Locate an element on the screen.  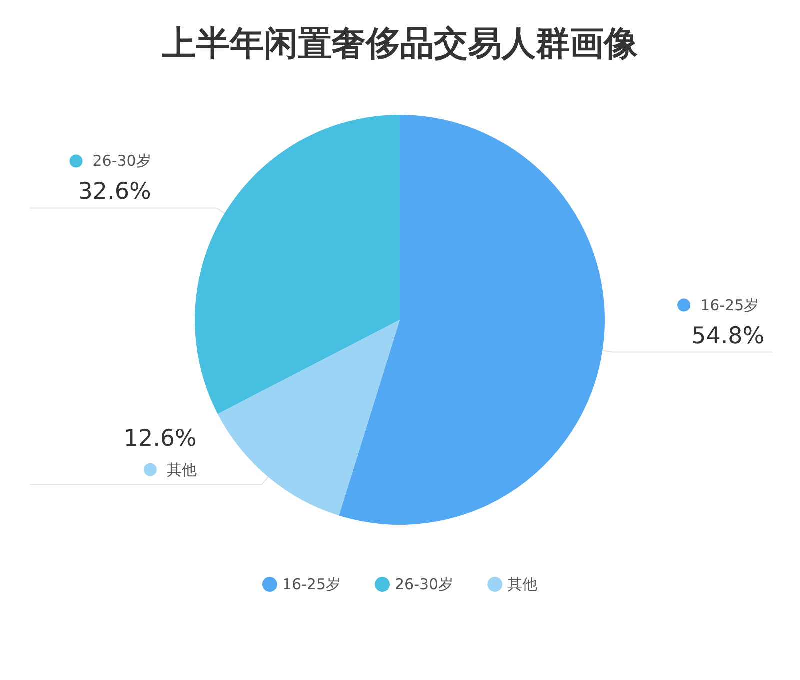
legend-label: 16-25岁 is located at coordinates (312, 585).